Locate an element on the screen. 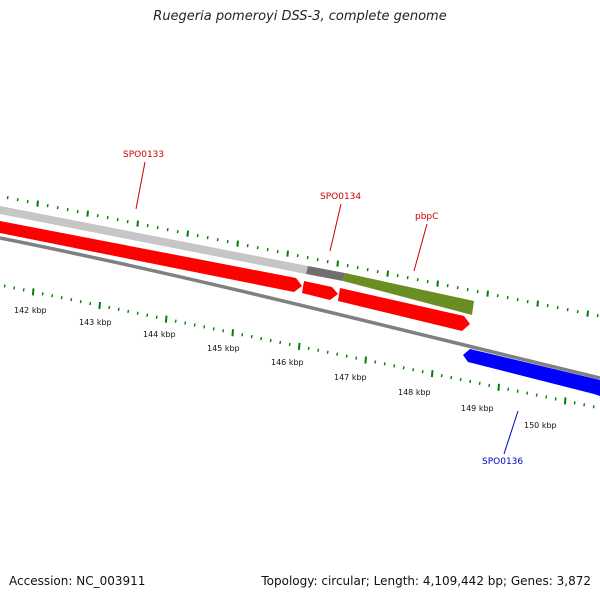 The width and height of the screenshot is (600, 600). kbp-label: 142 kbp is located at coordinates (30, 310).